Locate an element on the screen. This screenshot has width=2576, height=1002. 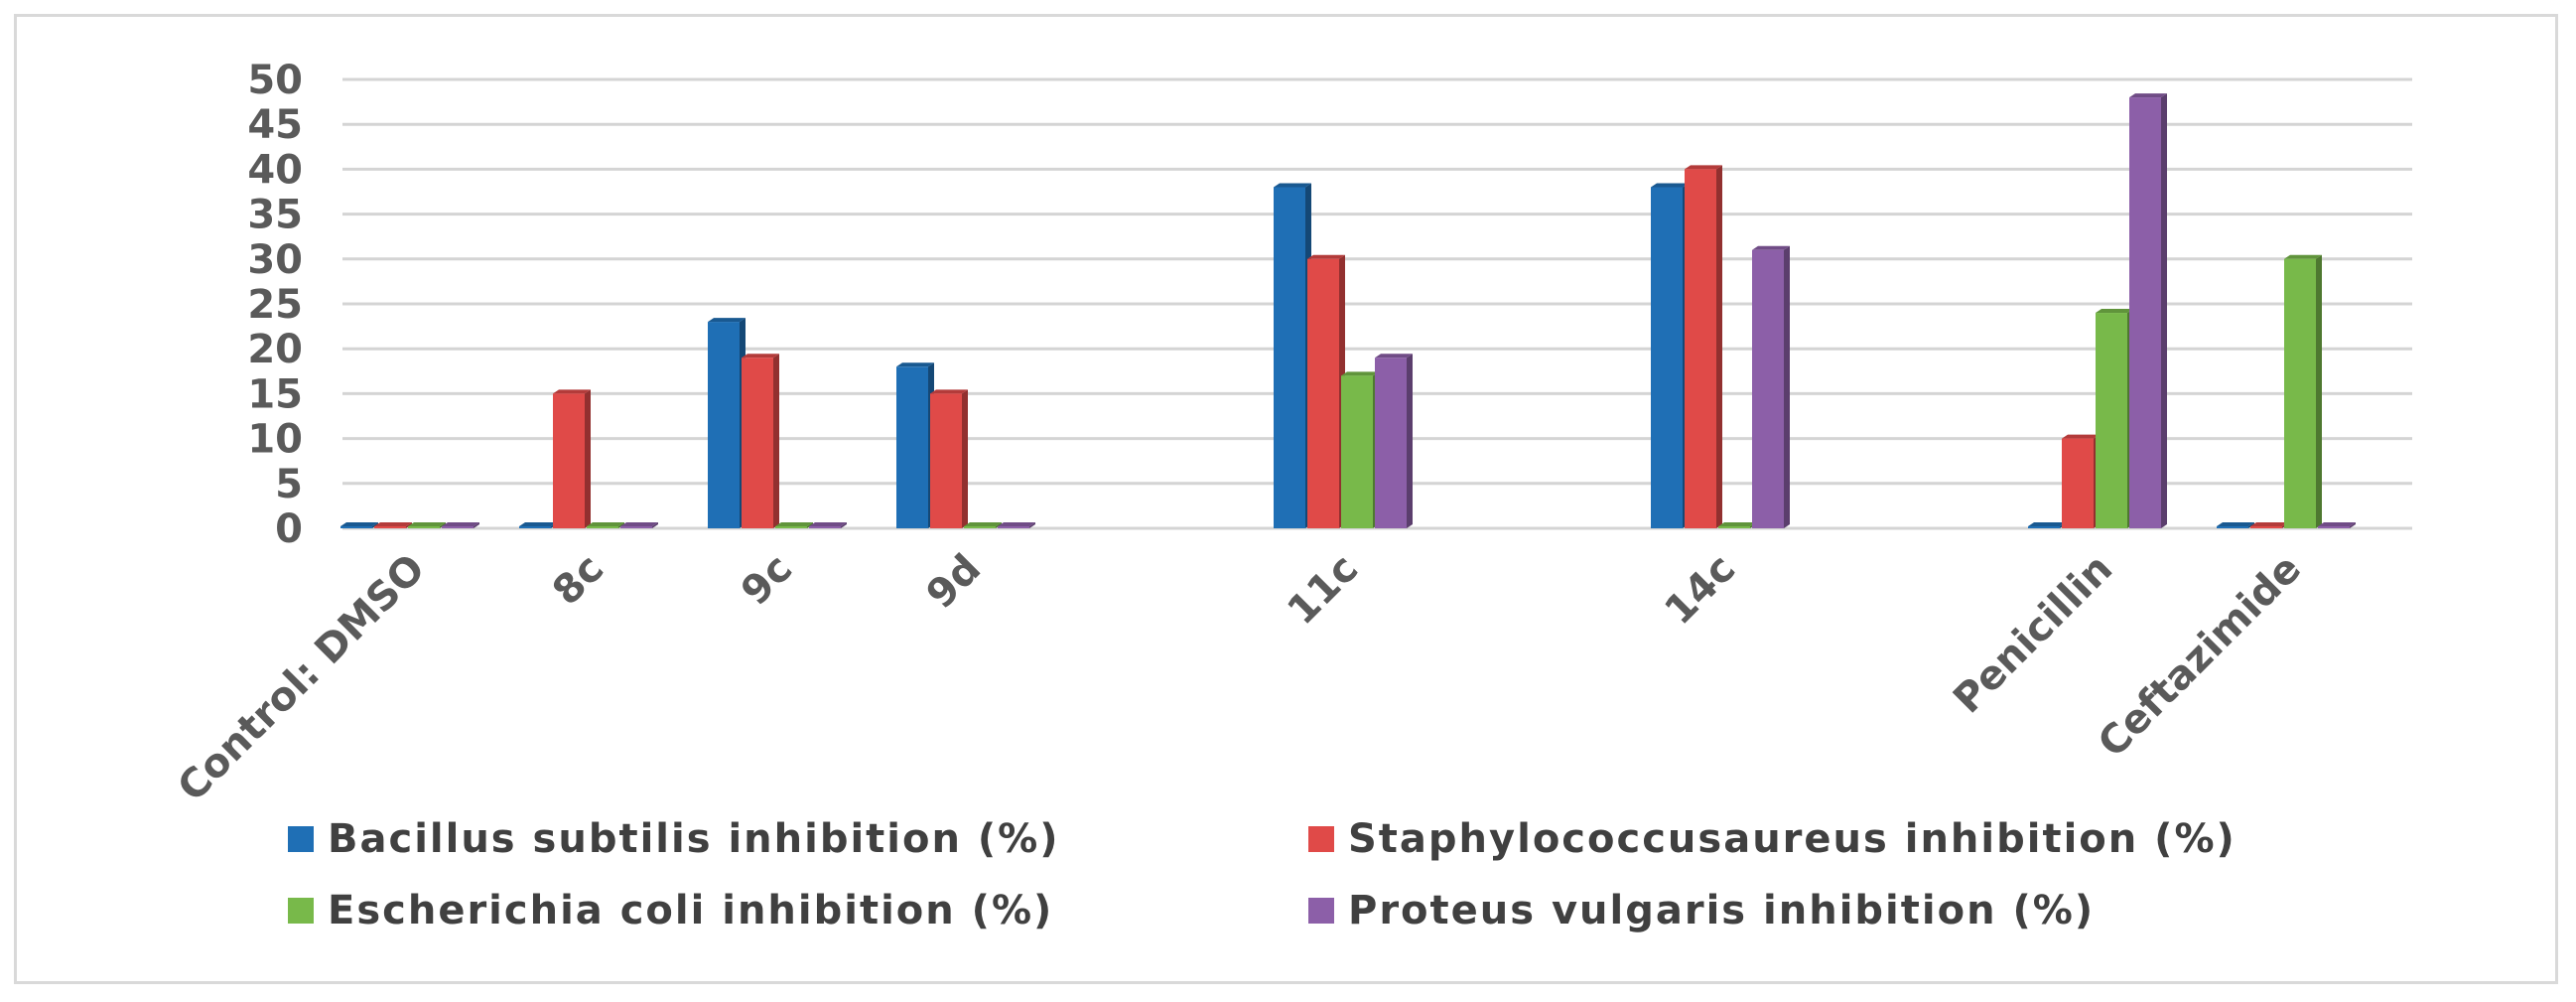
y-tick-label: 35 is located at coordinates (275, 215).